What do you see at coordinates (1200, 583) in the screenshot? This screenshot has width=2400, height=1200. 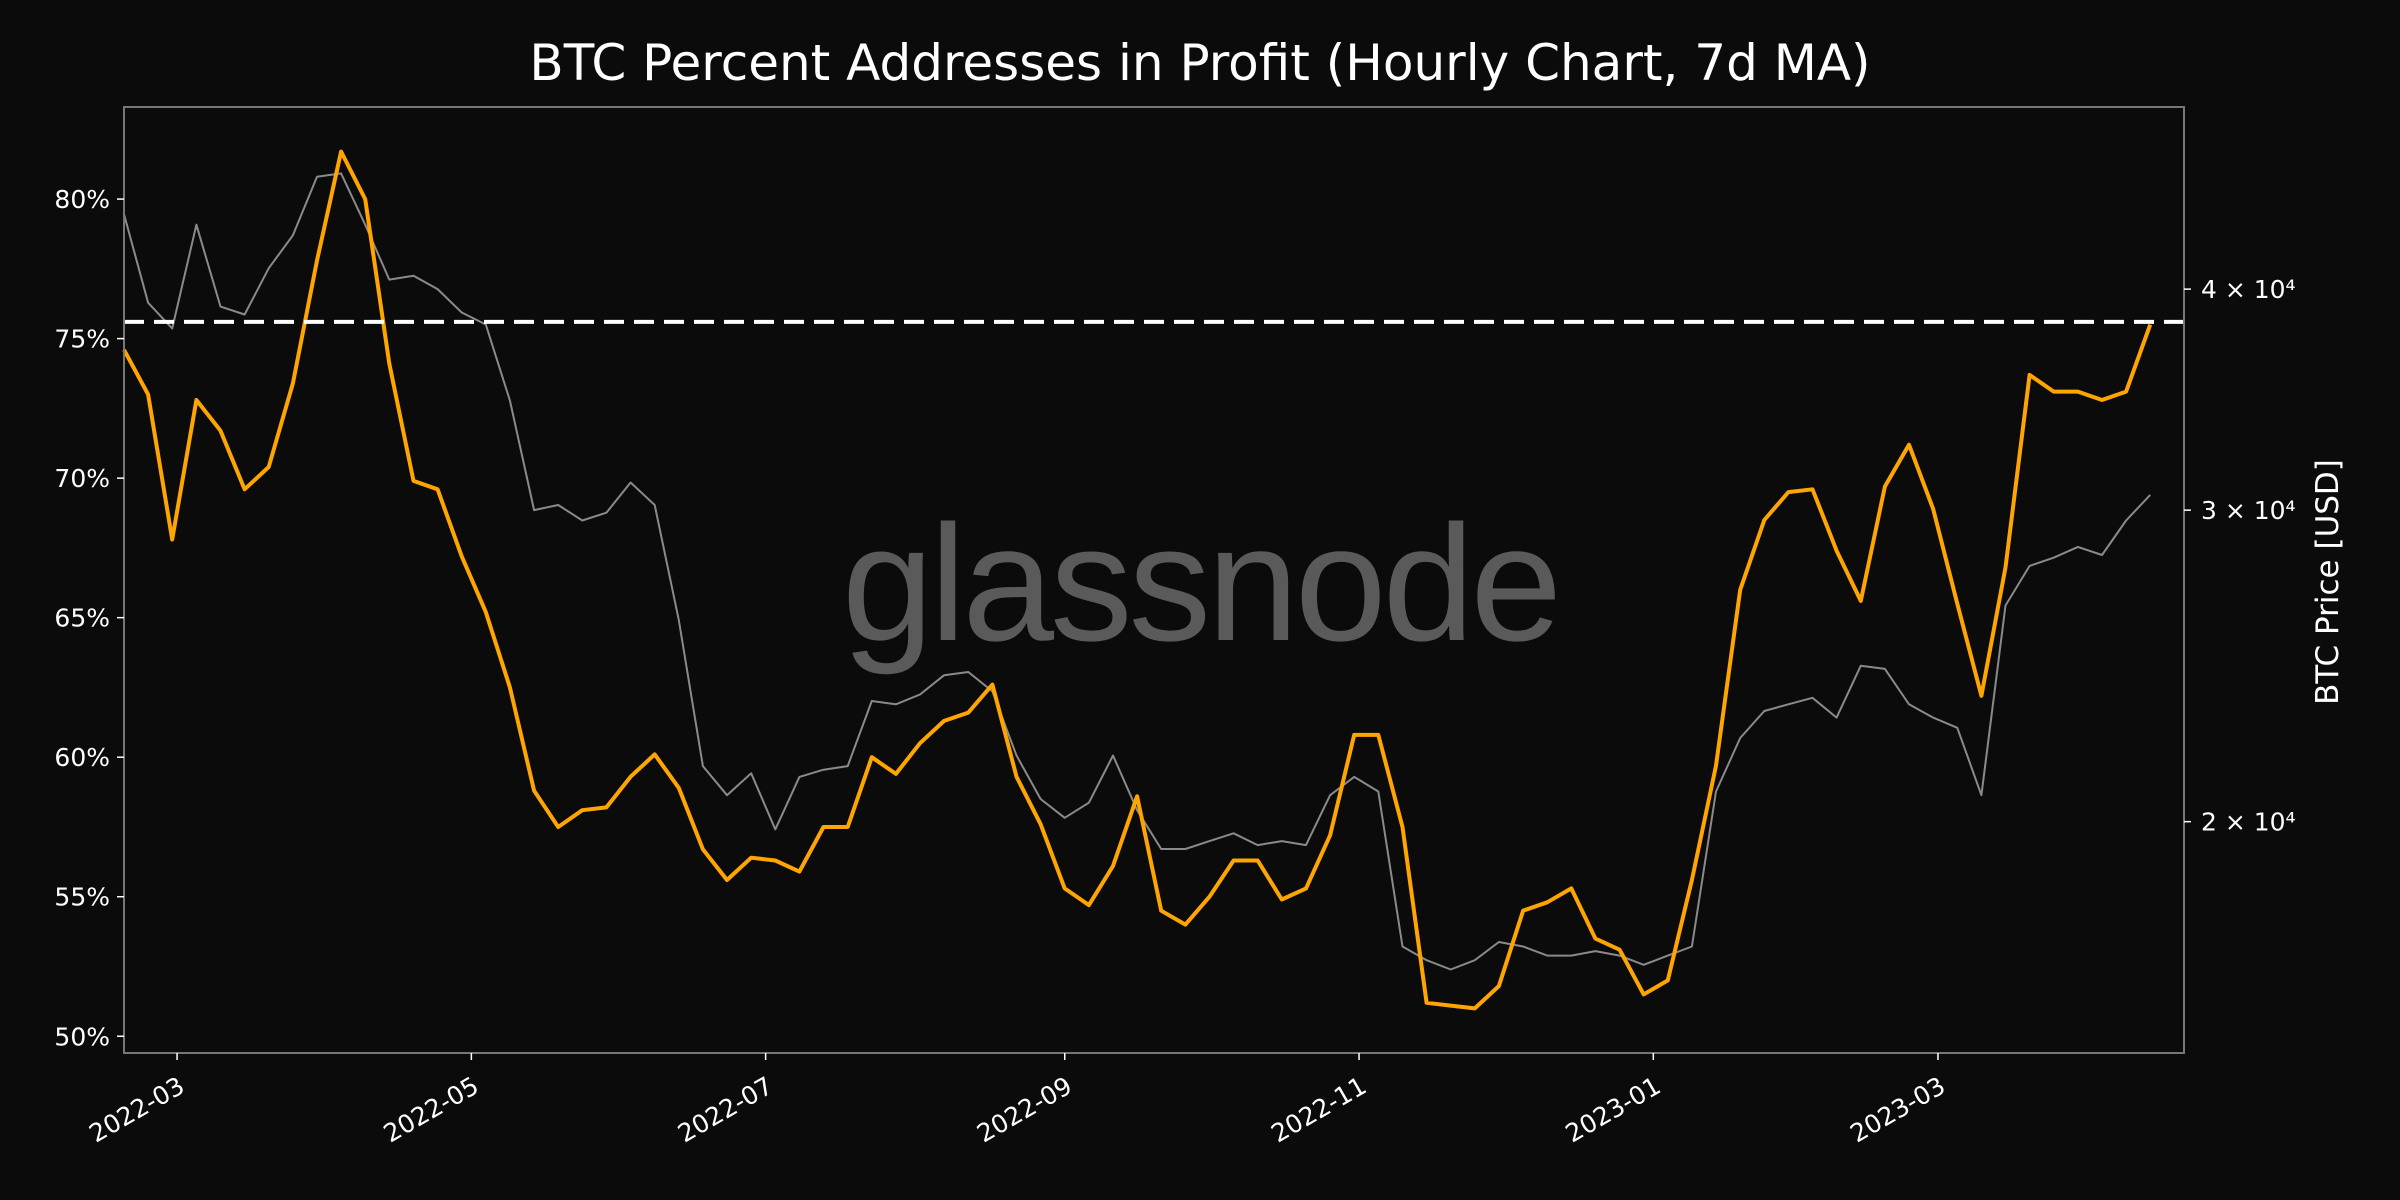 I see `watermark-logo: glassnode` at bounding box center [1200, 583].